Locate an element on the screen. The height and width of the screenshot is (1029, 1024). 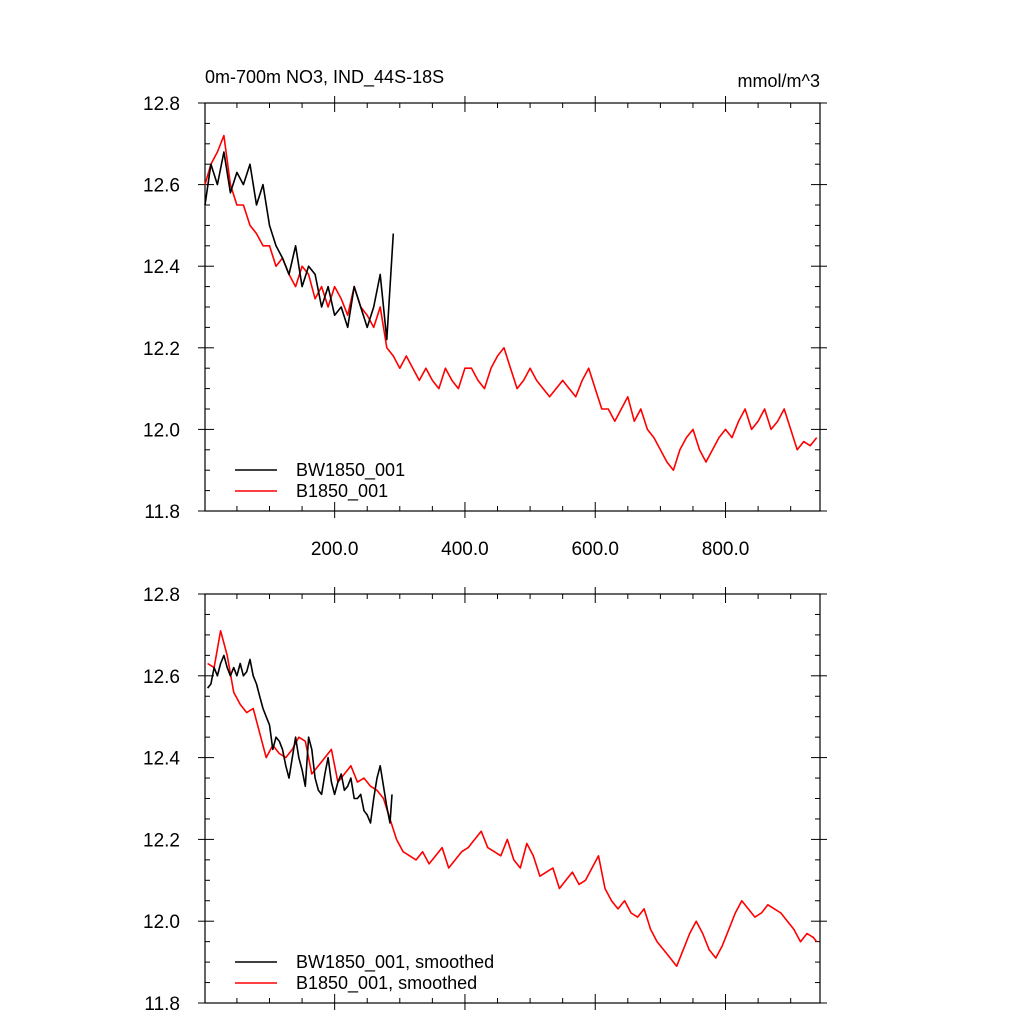
legend-label: B1850_001, smoothed is located at coordinates (386, 983).